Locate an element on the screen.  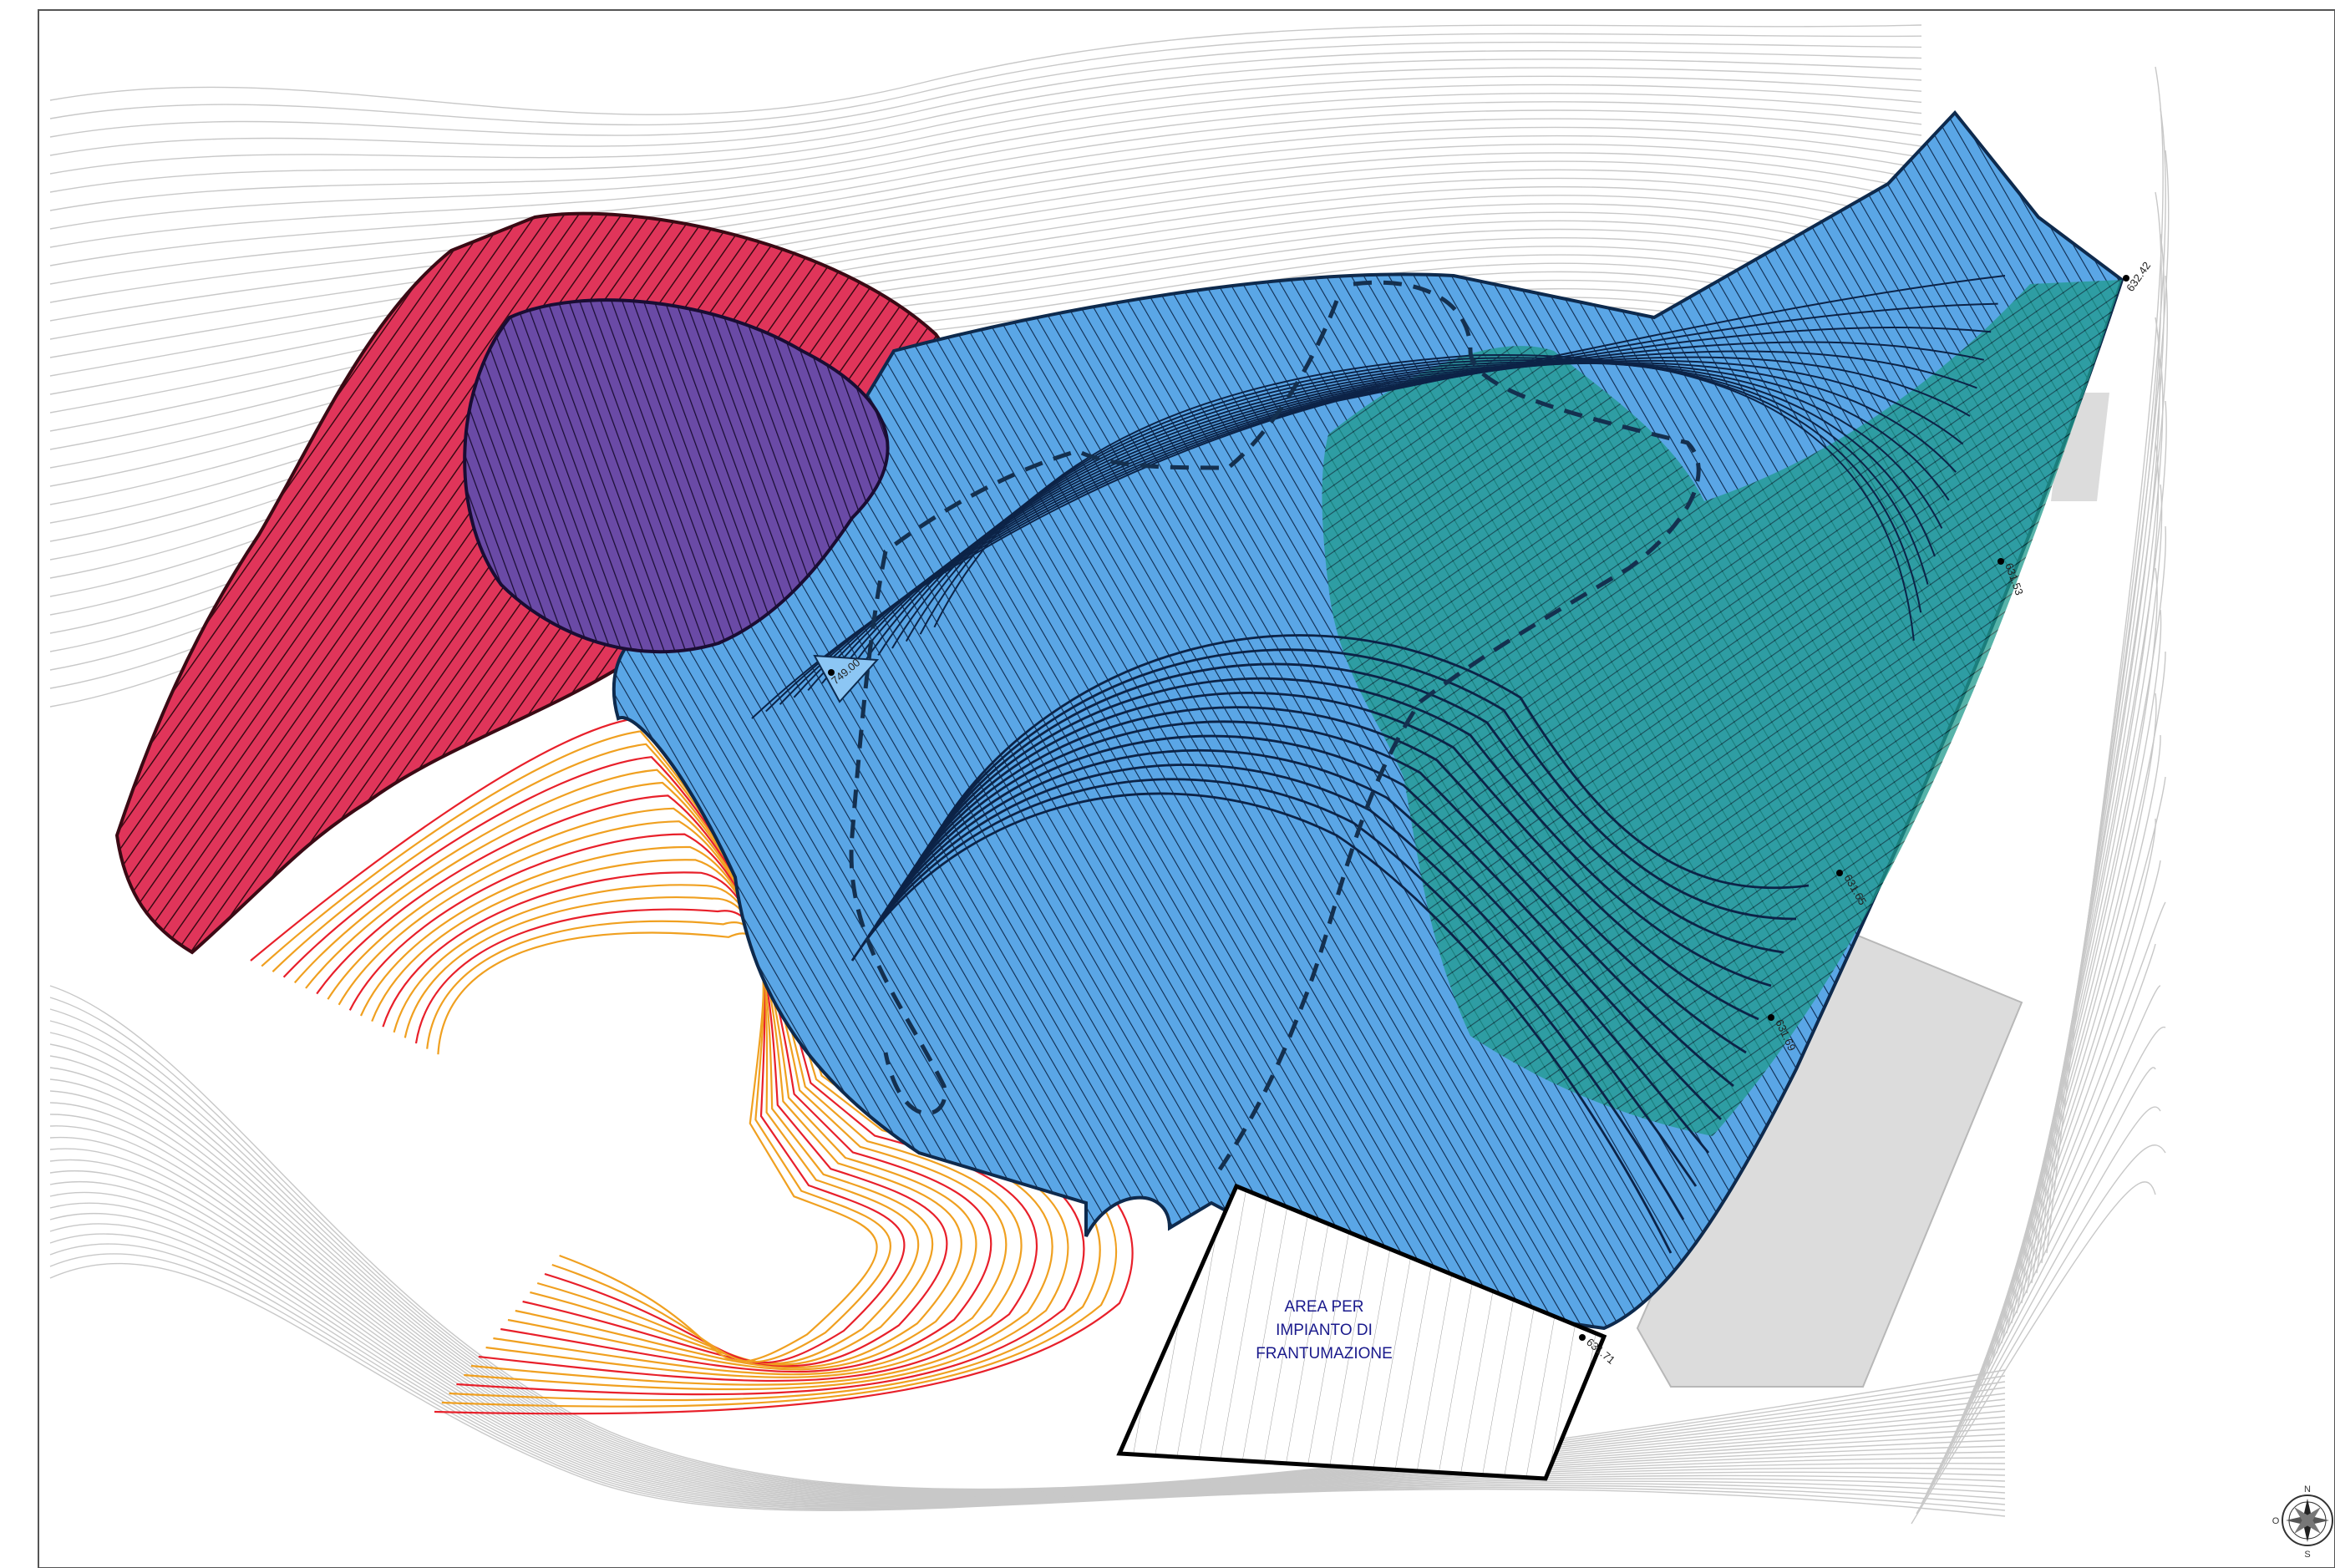
area-label-line-3: FRANTUMAZIONE is located at coordinates (1324, 1354).